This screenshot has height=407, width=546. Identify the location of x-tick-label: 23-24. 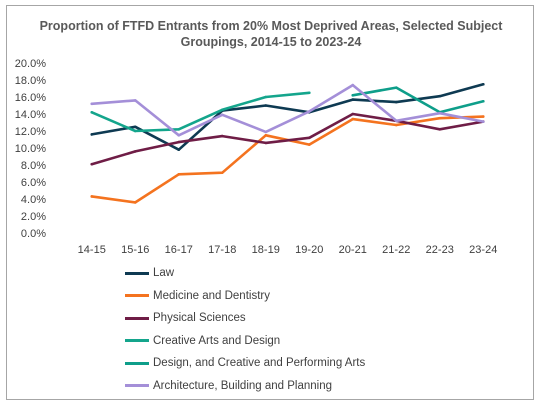
(483, 250).